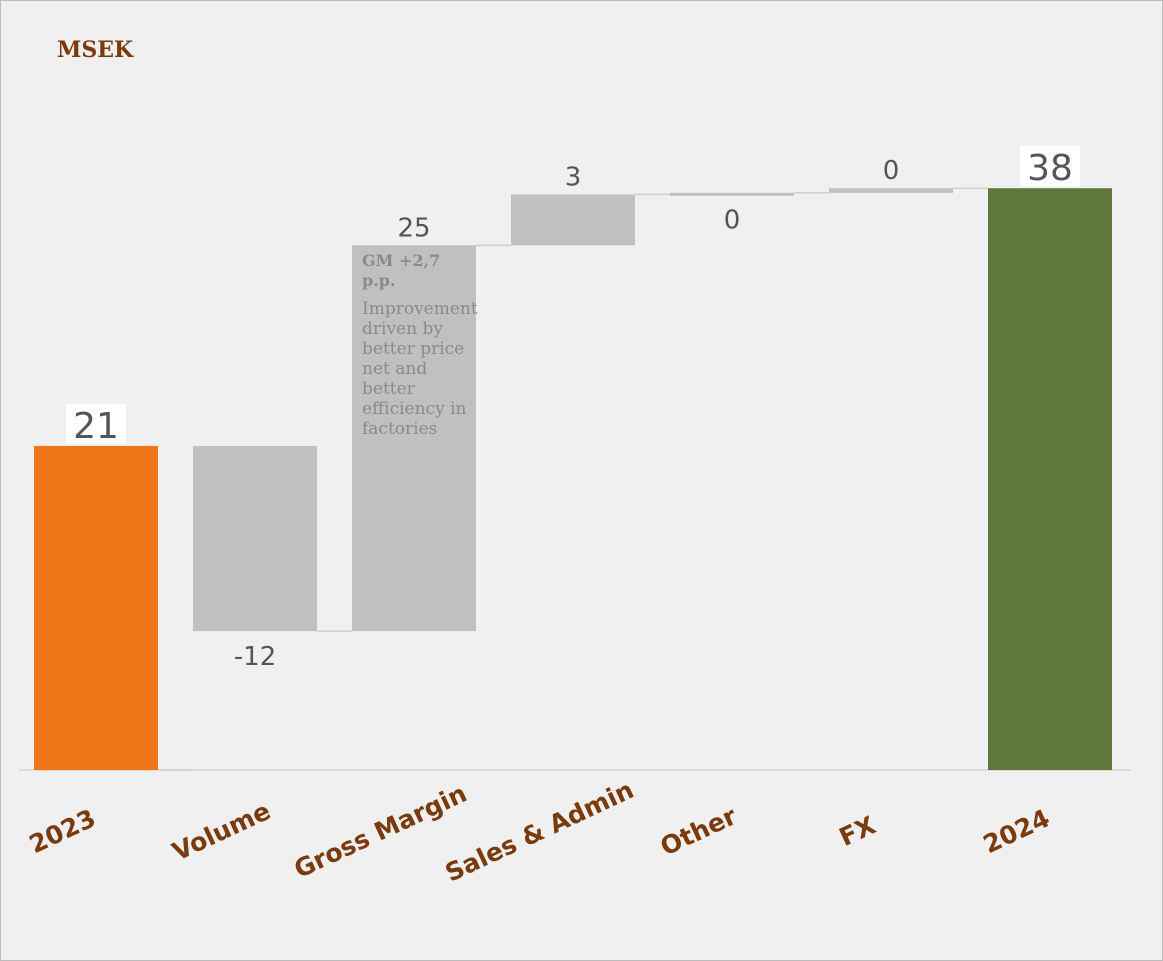  I want to click on category-label-fx: FX, so click(857, 831).